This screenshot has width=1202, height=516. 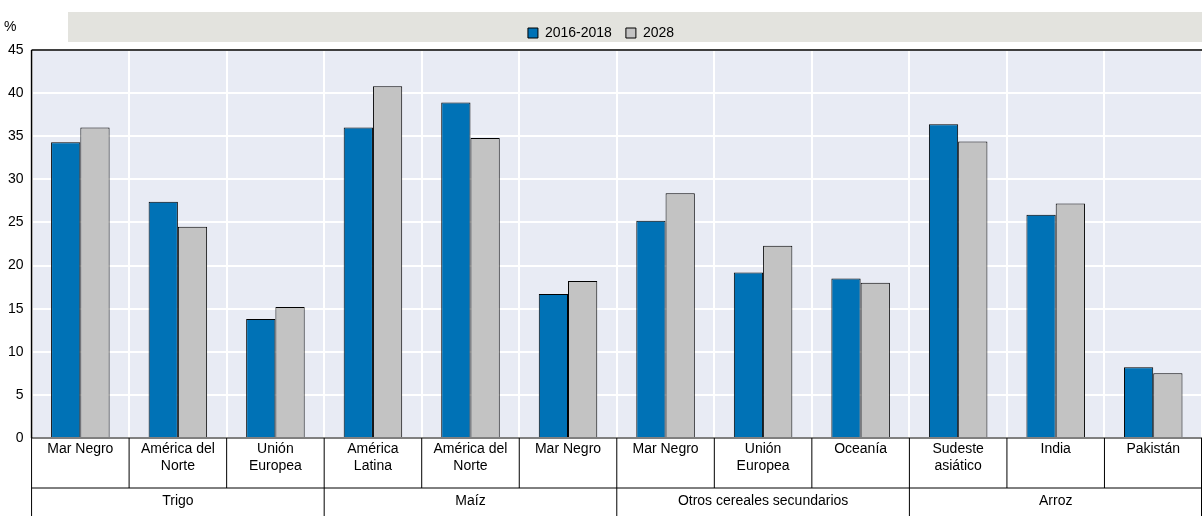 I want to click on x-tick-label: Pakistán, so click(x=1153, y=447).